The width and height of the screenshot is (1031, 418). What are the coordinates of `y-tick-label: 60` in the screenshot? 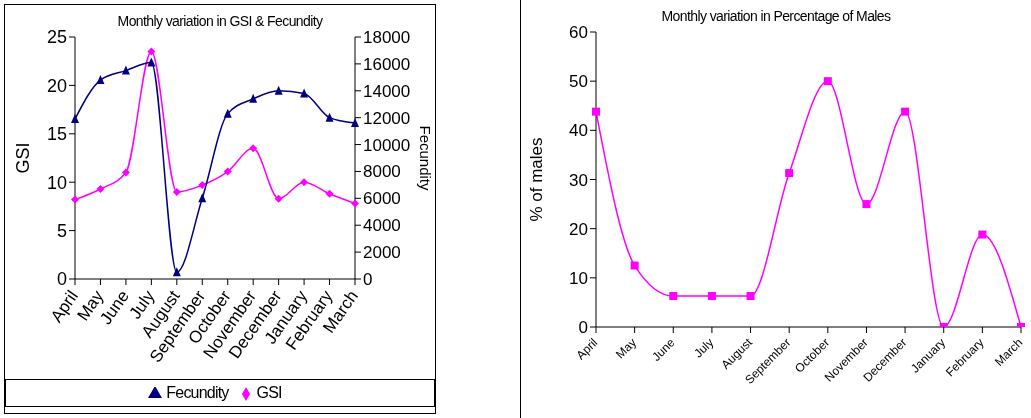 It's located at (578, 33).